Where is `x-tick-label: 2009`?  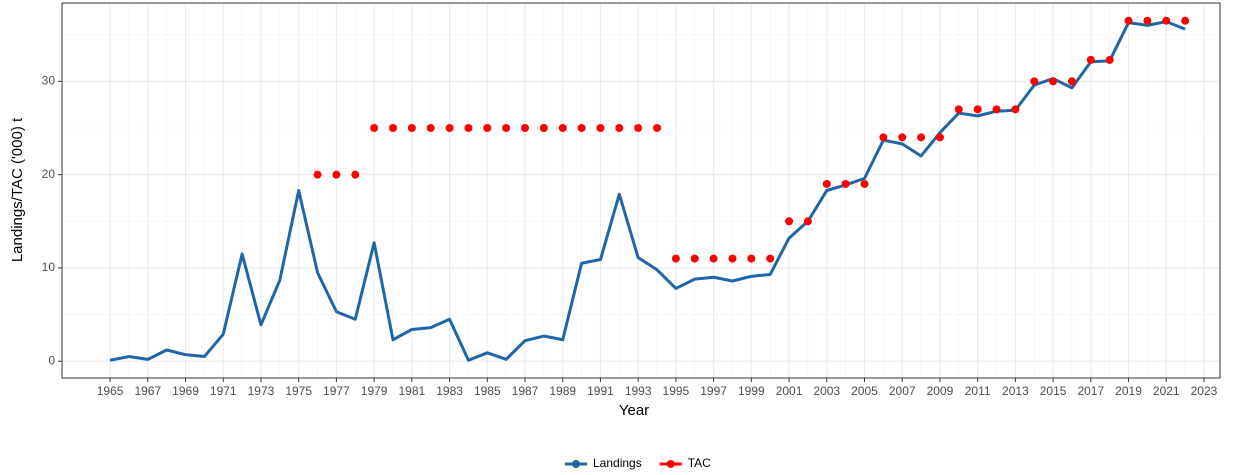 x-tick-label: 2009 is located at coordinates (940, 391).